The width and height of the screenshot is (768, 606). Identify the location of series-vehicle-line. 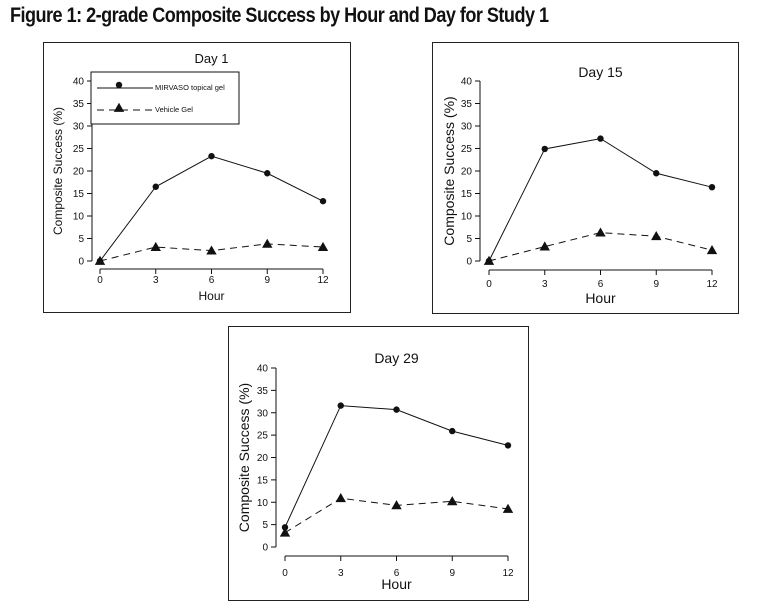
(600, 247).